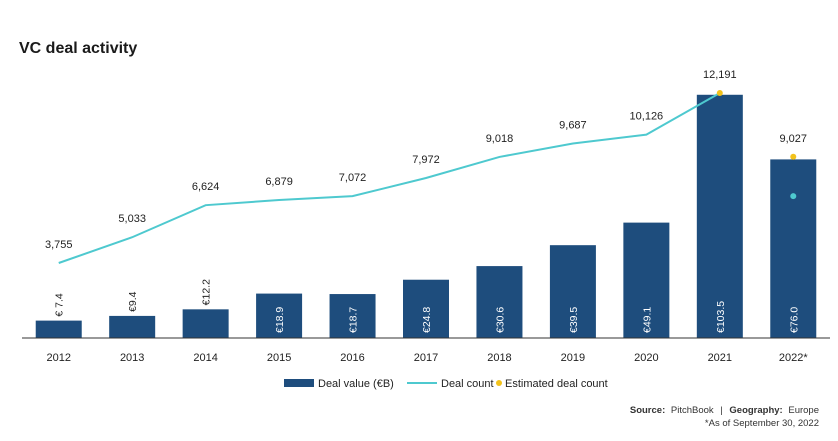 This screenshot has width=838, height=441. I want to click on x-tick-label-2013: 2013, so click(132, 358).